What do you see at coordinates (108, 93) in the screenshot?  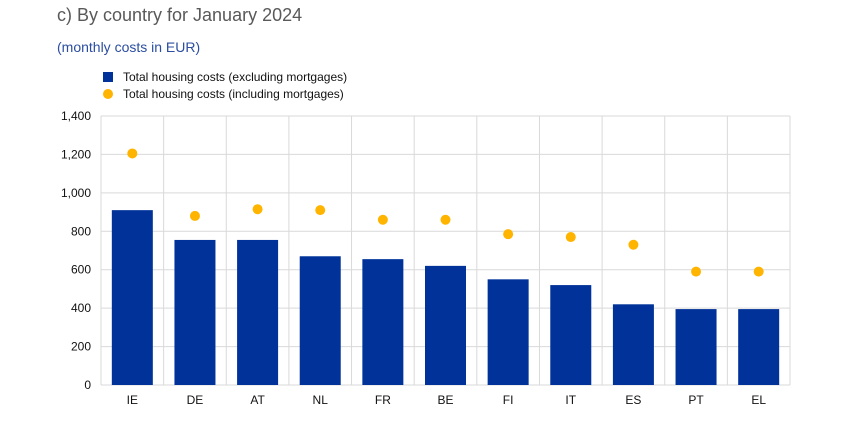 I see `legend-swatch-dot` at bounding box center [108, 93].